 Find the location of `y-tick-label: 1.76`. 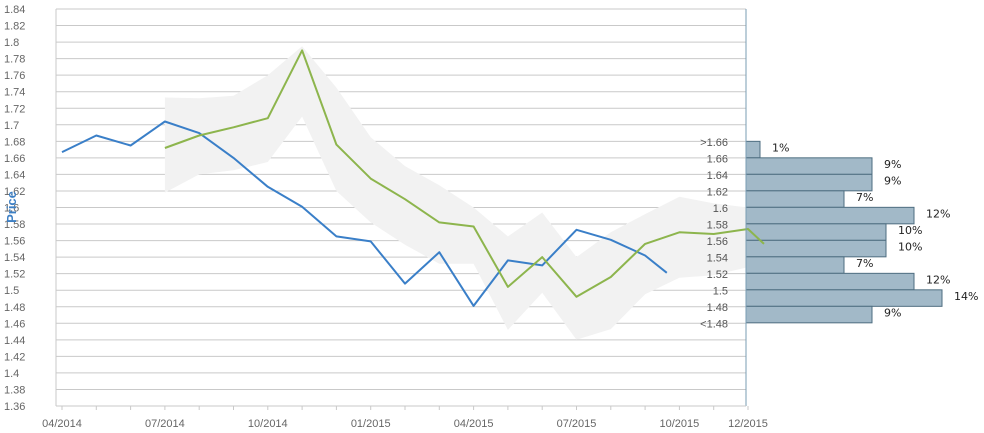

y-tick-label: 1.76 is located at coordinates (14, 76).